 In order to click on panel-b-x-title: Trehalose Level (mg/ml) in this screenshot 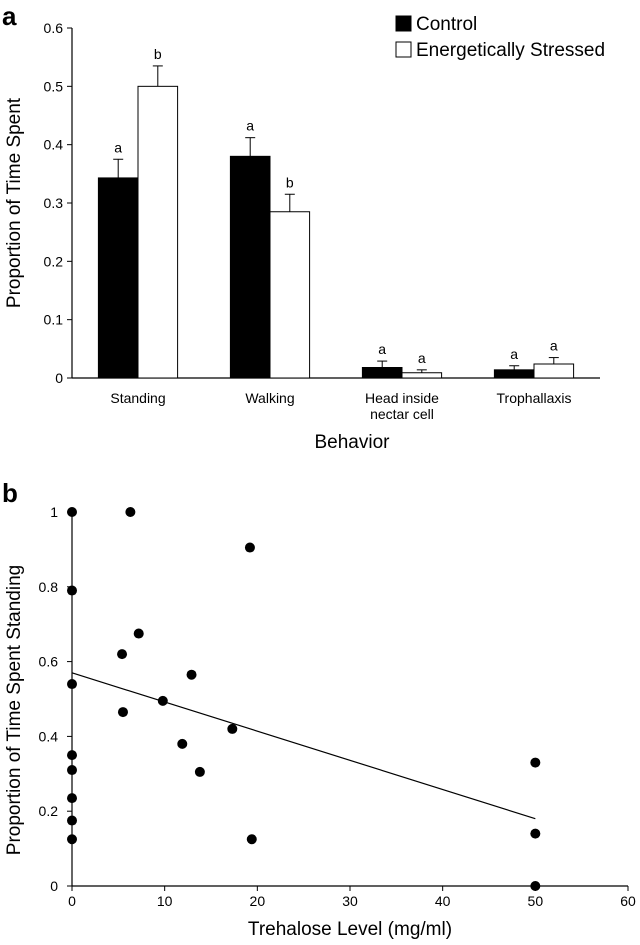, I will do `click(350, 929)`.